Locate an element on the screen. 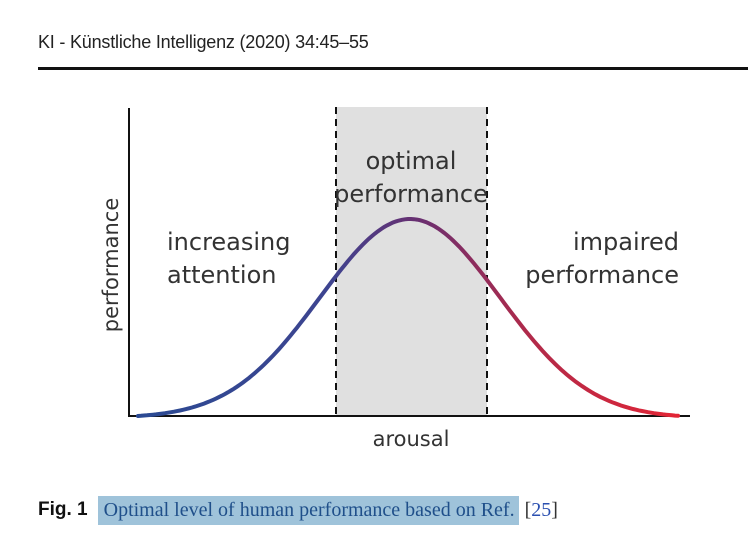 This screenshot has height=539, width=748. x-axis-label: arousal is located at coordinates (411, 439).